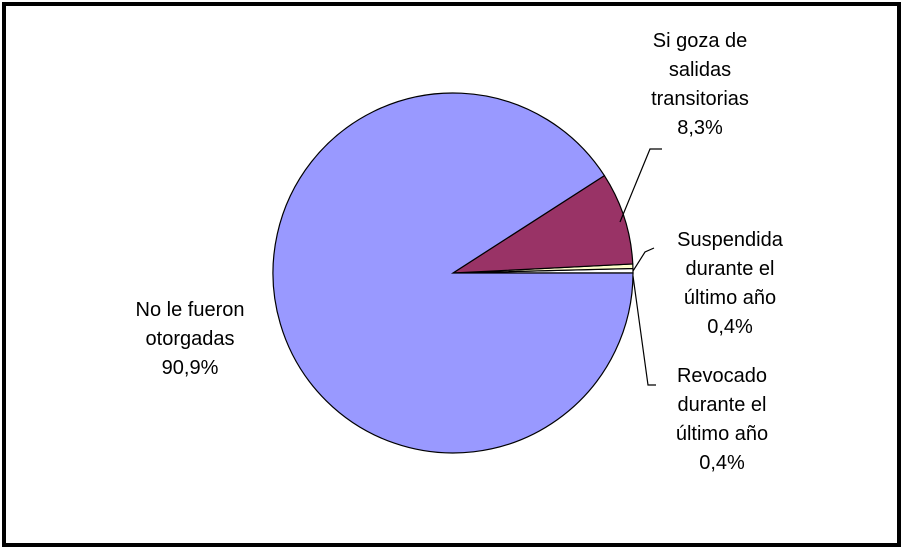 The image size is (904, 555). What do you see at coordinates (190, 368) in the screenshot?
I see `value-label: 90,9%` at bounding box center [190, 368].